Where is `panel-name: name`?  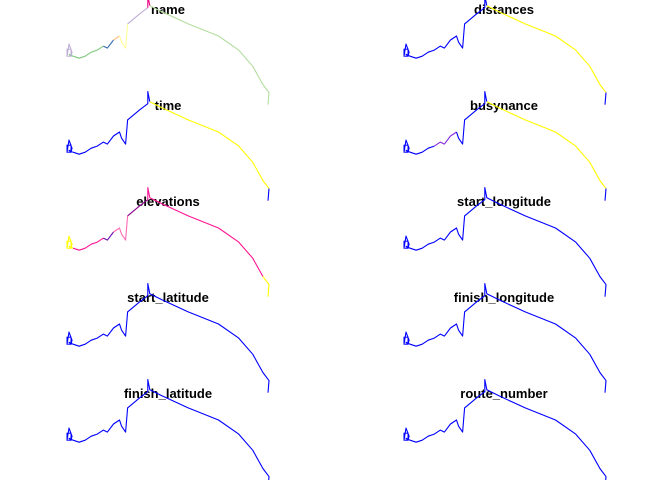 panel-name: name is located at coordinates (168, 52).